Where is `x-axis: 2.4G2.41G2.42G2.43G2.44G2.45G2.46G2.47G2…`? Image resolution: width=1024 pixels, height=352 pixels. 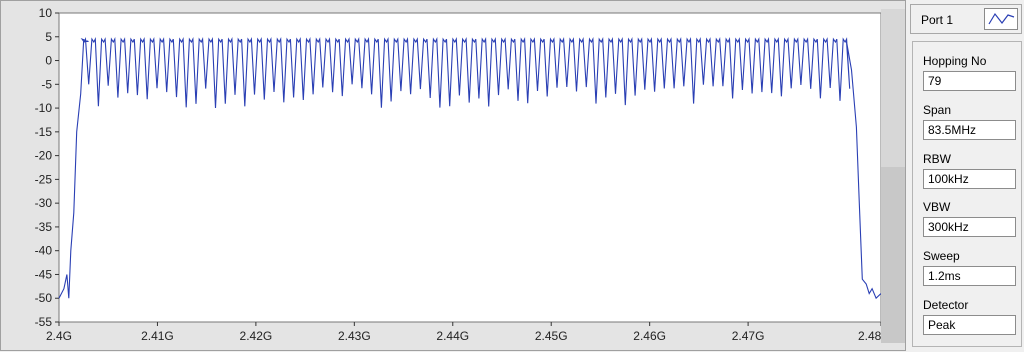
x-axis: 2.4G2.41G2.42G2.43G2.44G2.45G2.46G2.47G2… is located at coordinates (475, 332).